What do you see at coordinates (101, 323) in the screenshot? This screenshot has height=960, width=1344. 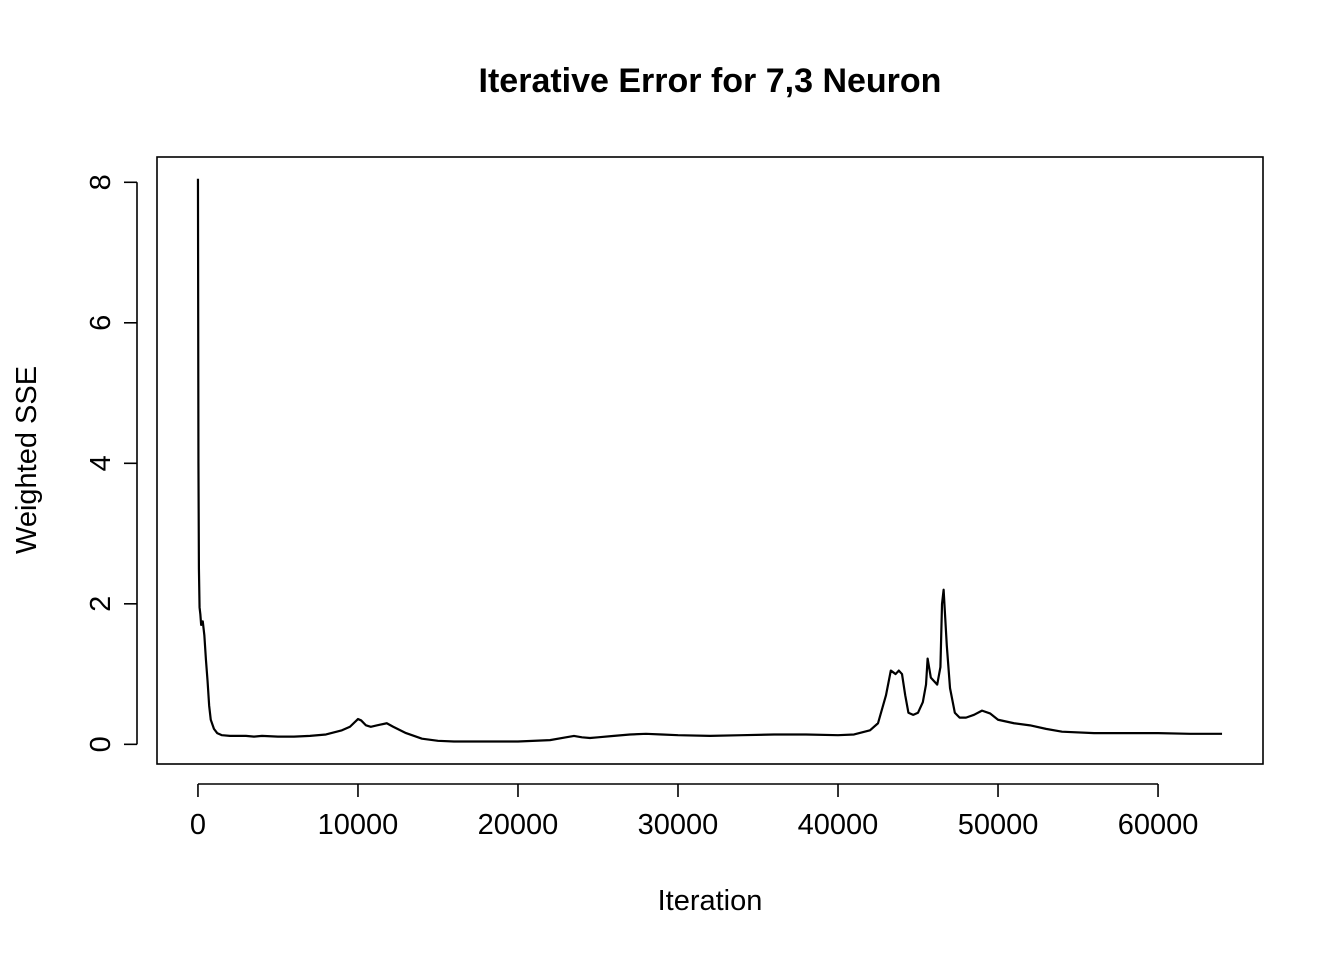 I see `y-tick-label: 6` at bounding box center [101, 323].